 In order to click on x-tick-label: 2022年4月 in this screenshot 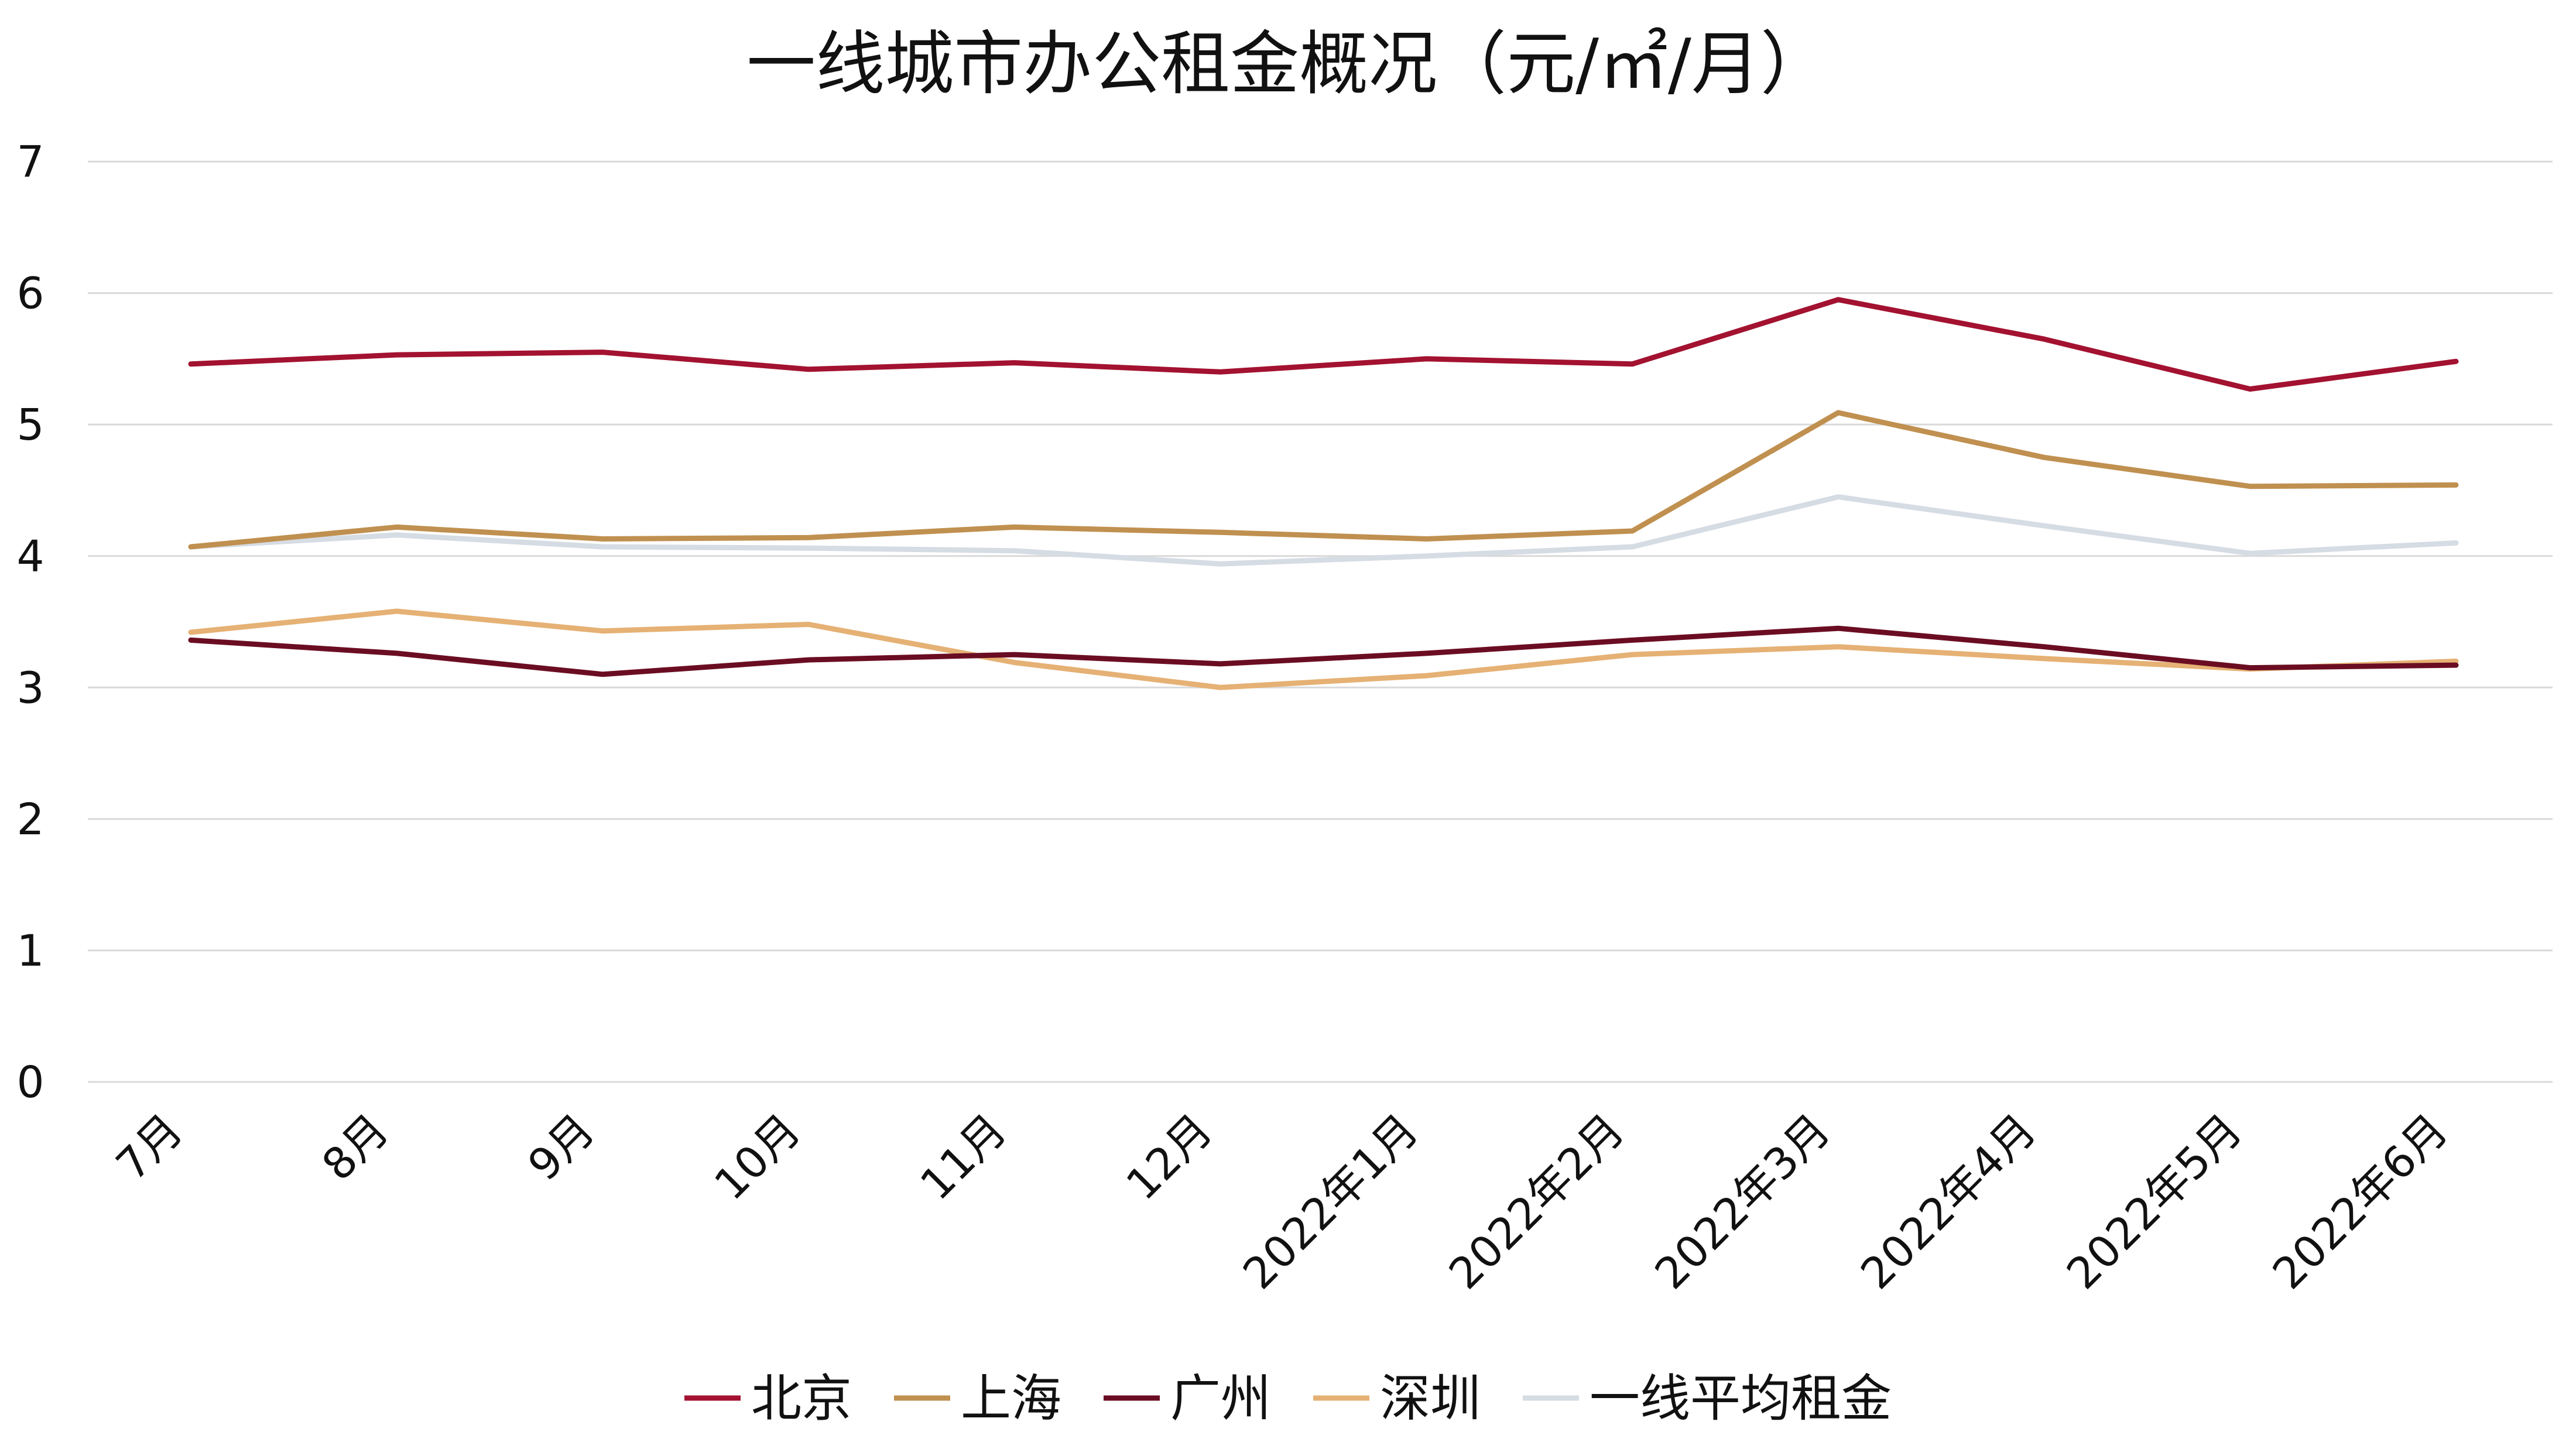, I will do `click(1948, 1202)`.